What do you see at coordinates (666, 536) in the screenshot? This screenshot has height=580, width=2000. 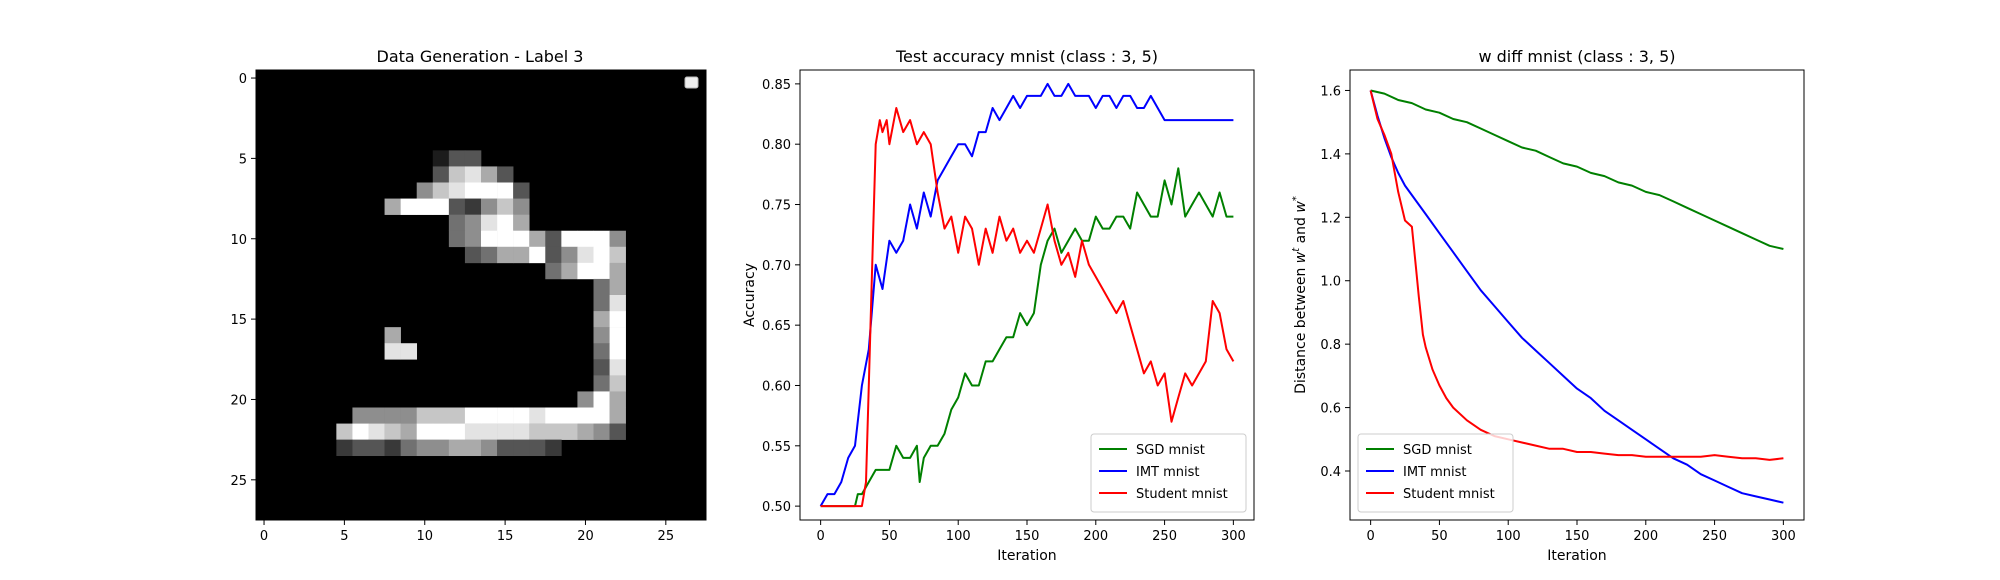 I see `x-tick-label: 25` at bounding box center [666, 536].